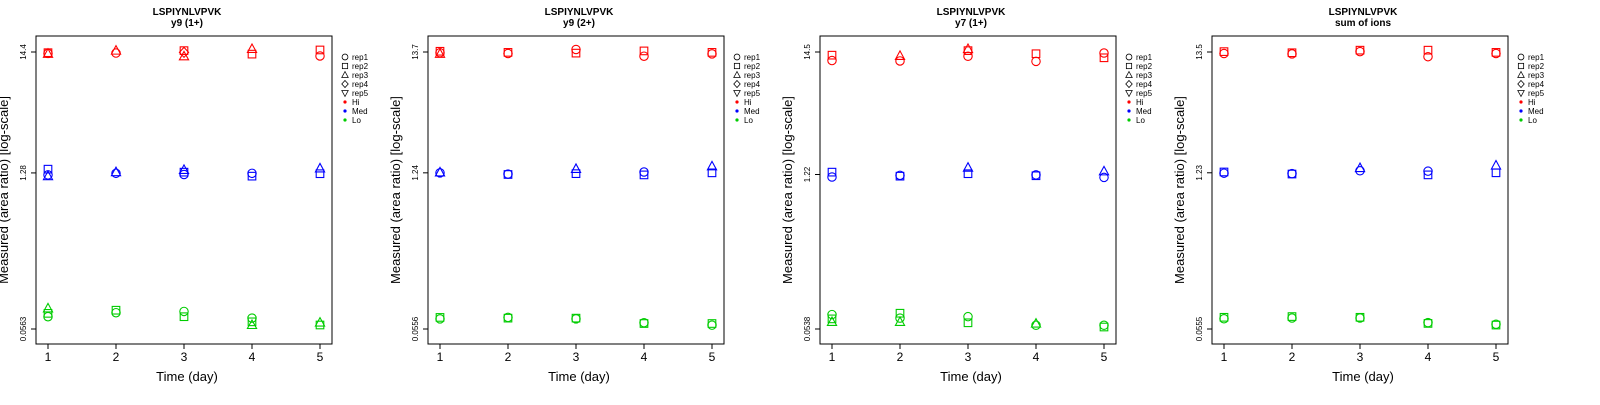  I want to click on legend-label: Hi, so click(1140, 102).